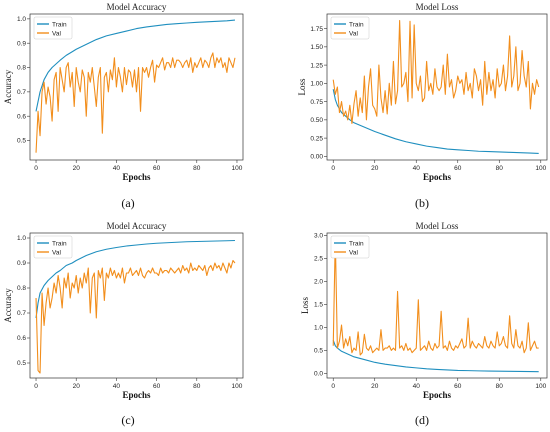  I want to click on y-tick-label: 1.5, so click(318, 305).